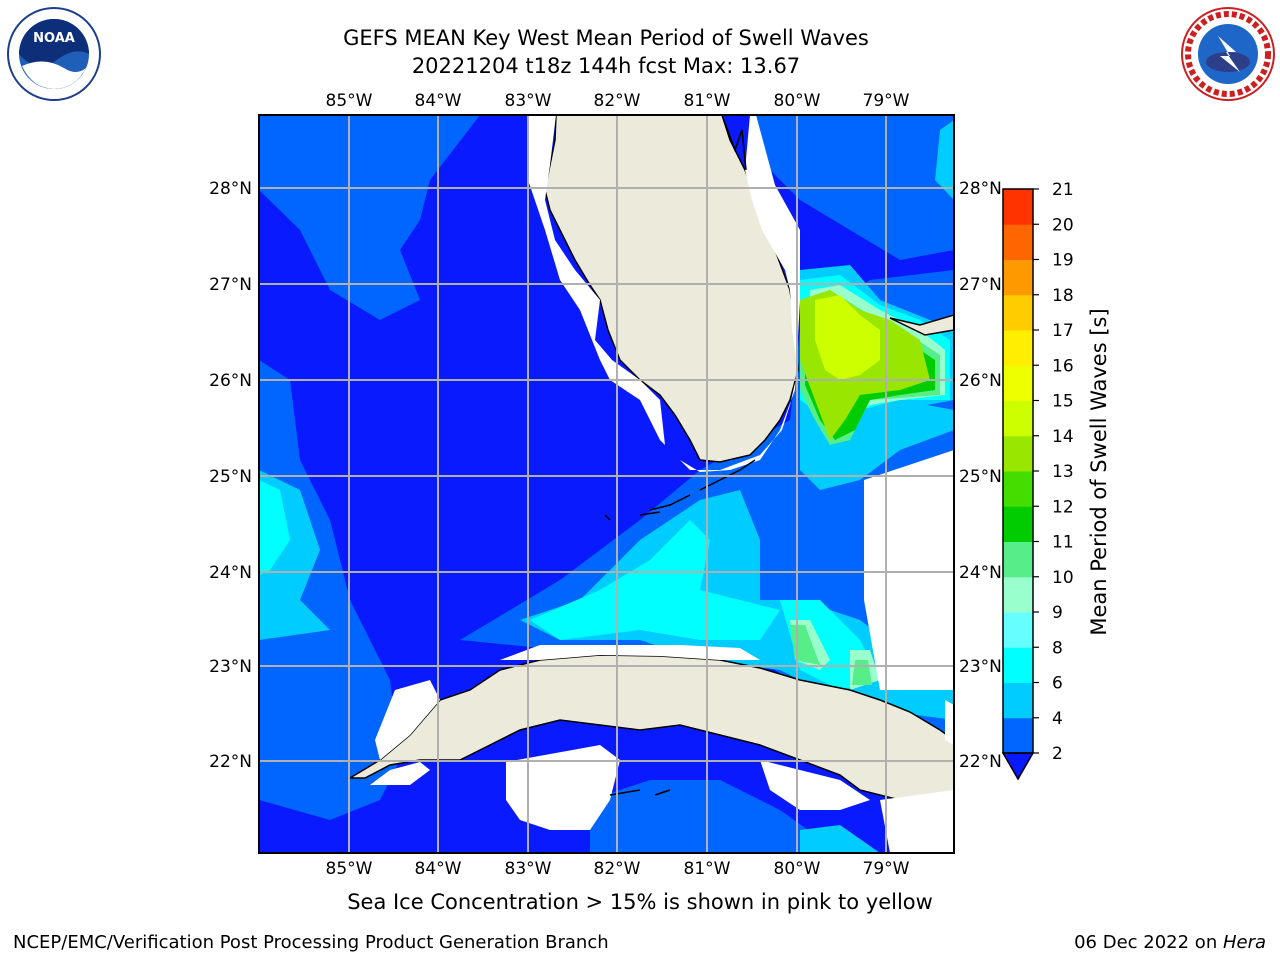  What do you see at coordinates (1244, 942) in the screenshot?
I see `footer-host: Hera` at bounding box center [1244, 942].